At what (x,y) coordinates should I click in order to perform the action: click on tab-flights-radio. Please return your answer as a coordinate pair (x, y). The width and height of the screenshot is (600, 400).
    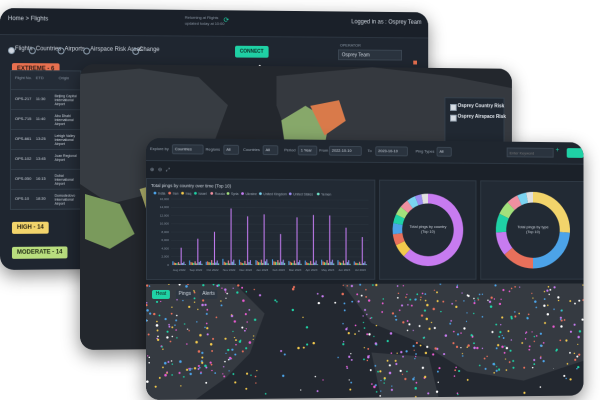
    Looking at the image, I should click on (11, 50).